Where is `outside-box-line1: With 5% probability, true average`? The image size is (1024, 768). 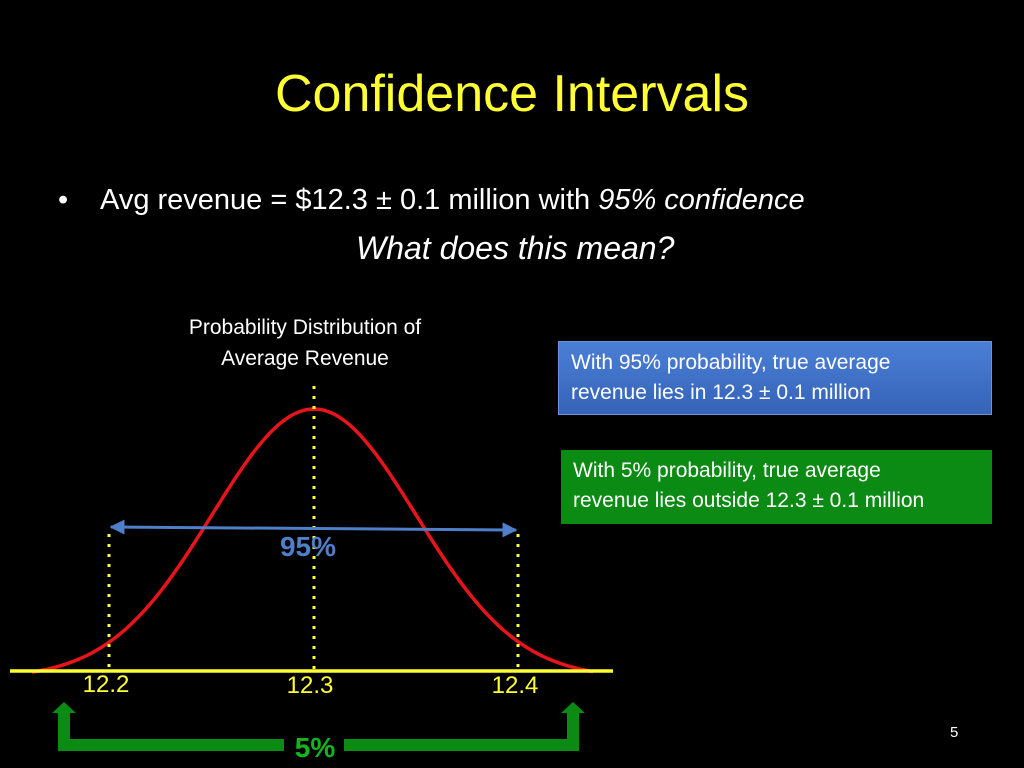 outside-box-line1: With 5% probability, true average is located at coordinates (727, 470).